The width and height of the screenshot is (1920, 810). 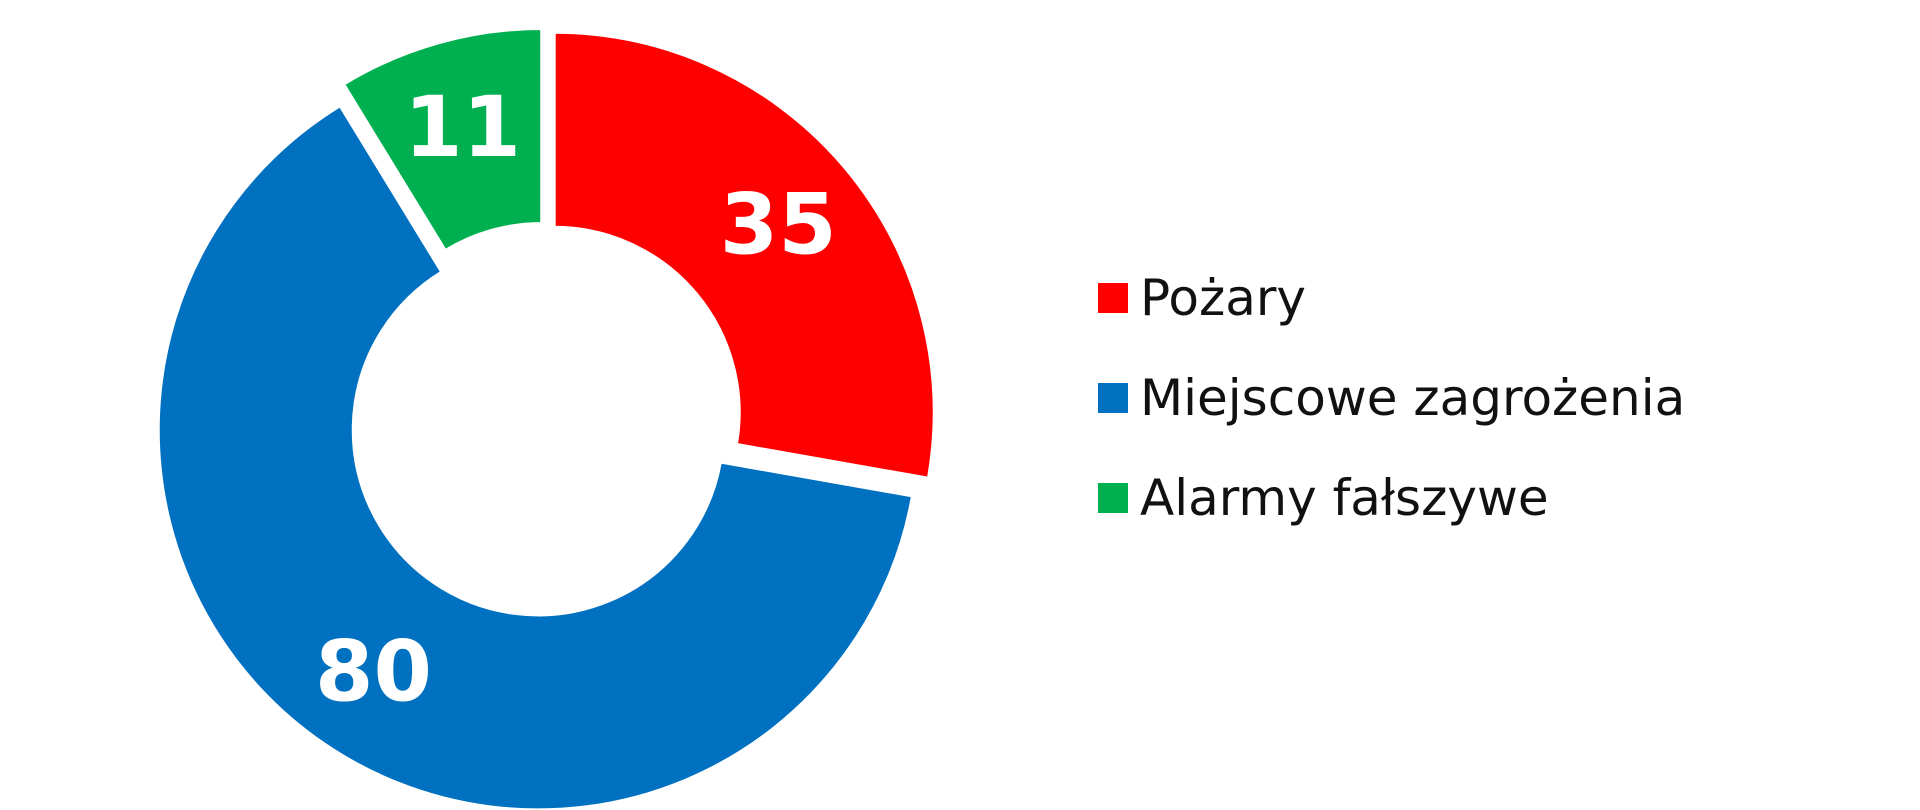 I want to click on legend-label-pozary: Pożary, so click(x=1223, y=298).